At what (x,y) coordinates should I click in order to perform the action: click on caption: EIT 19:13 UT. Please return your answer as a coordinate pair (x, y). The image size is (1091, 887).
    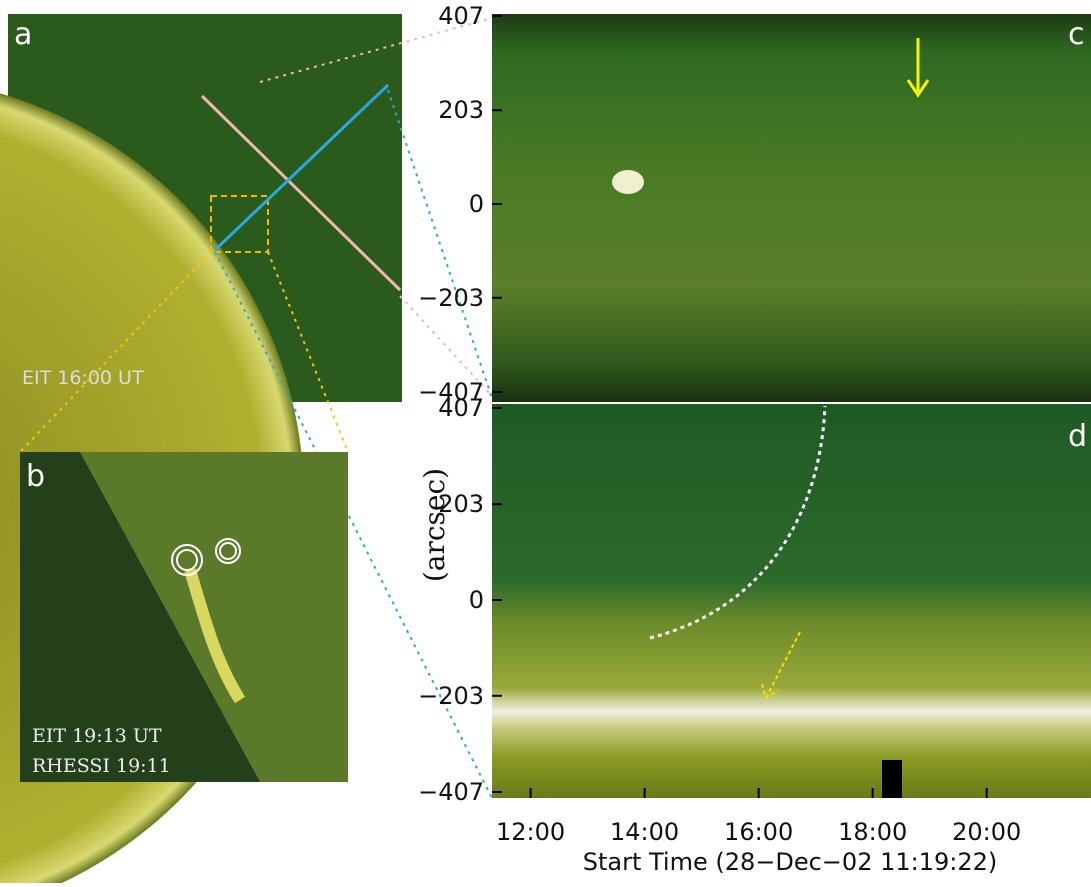
    Looking at the image, I should click on (97, 736).